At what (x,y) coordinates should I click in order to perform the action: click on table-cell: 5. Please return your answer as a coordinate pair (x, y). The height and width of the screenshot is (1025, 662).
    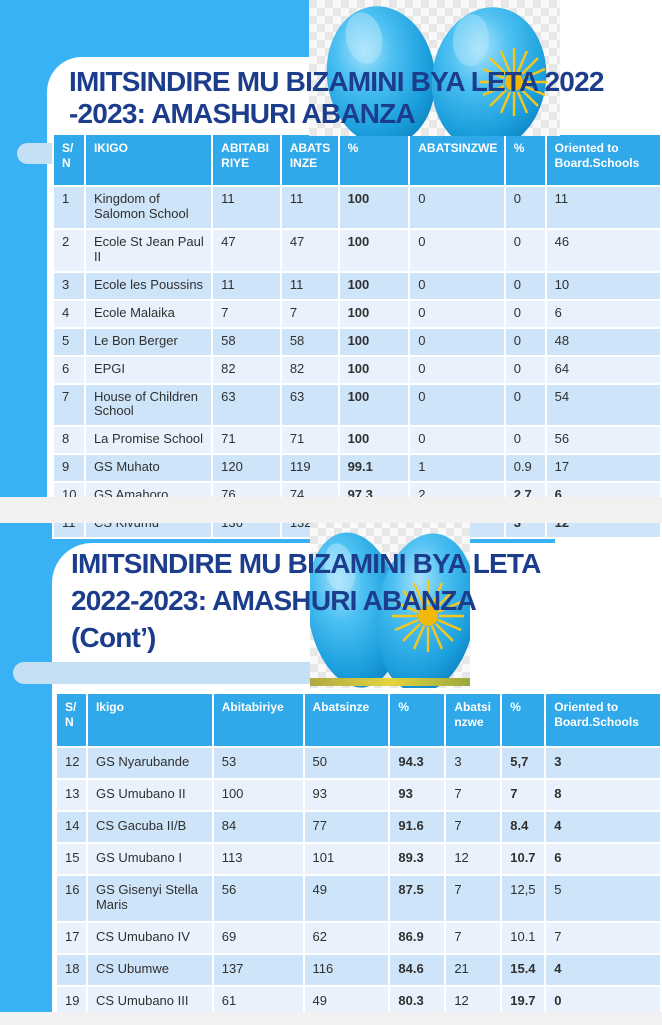
    Looking at the image, I should click on (69, 341).